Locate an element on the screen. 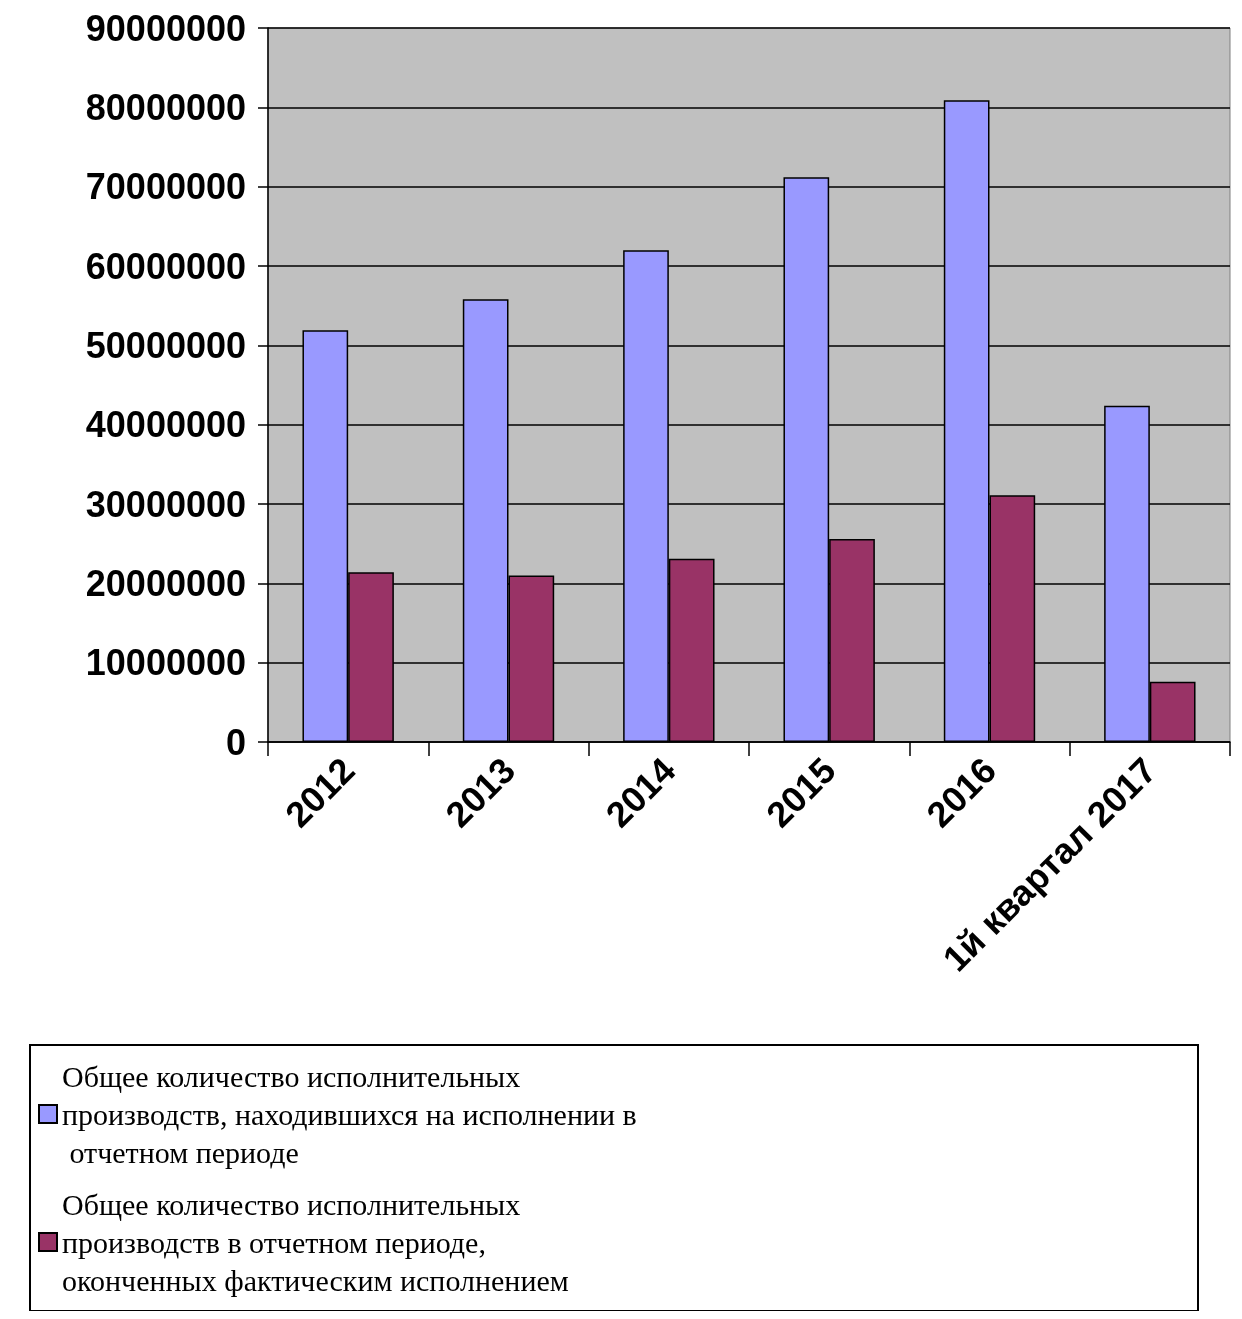 Image resolution: width=1242 pixels, height=1319 pixels. legend-label: Общее количество исполнительных производств в отчетном периоде, оконченных фактическим исполнением is located at coordinates (315, 1242).